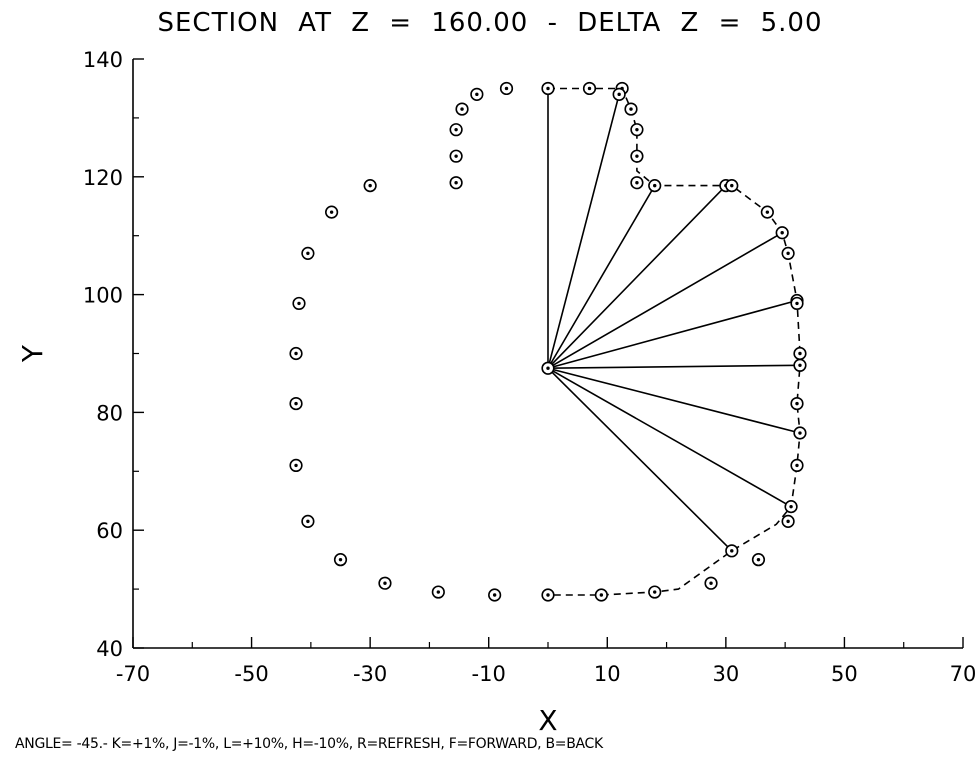  I want to click on x-tick-label: 10, so click(607, 674).